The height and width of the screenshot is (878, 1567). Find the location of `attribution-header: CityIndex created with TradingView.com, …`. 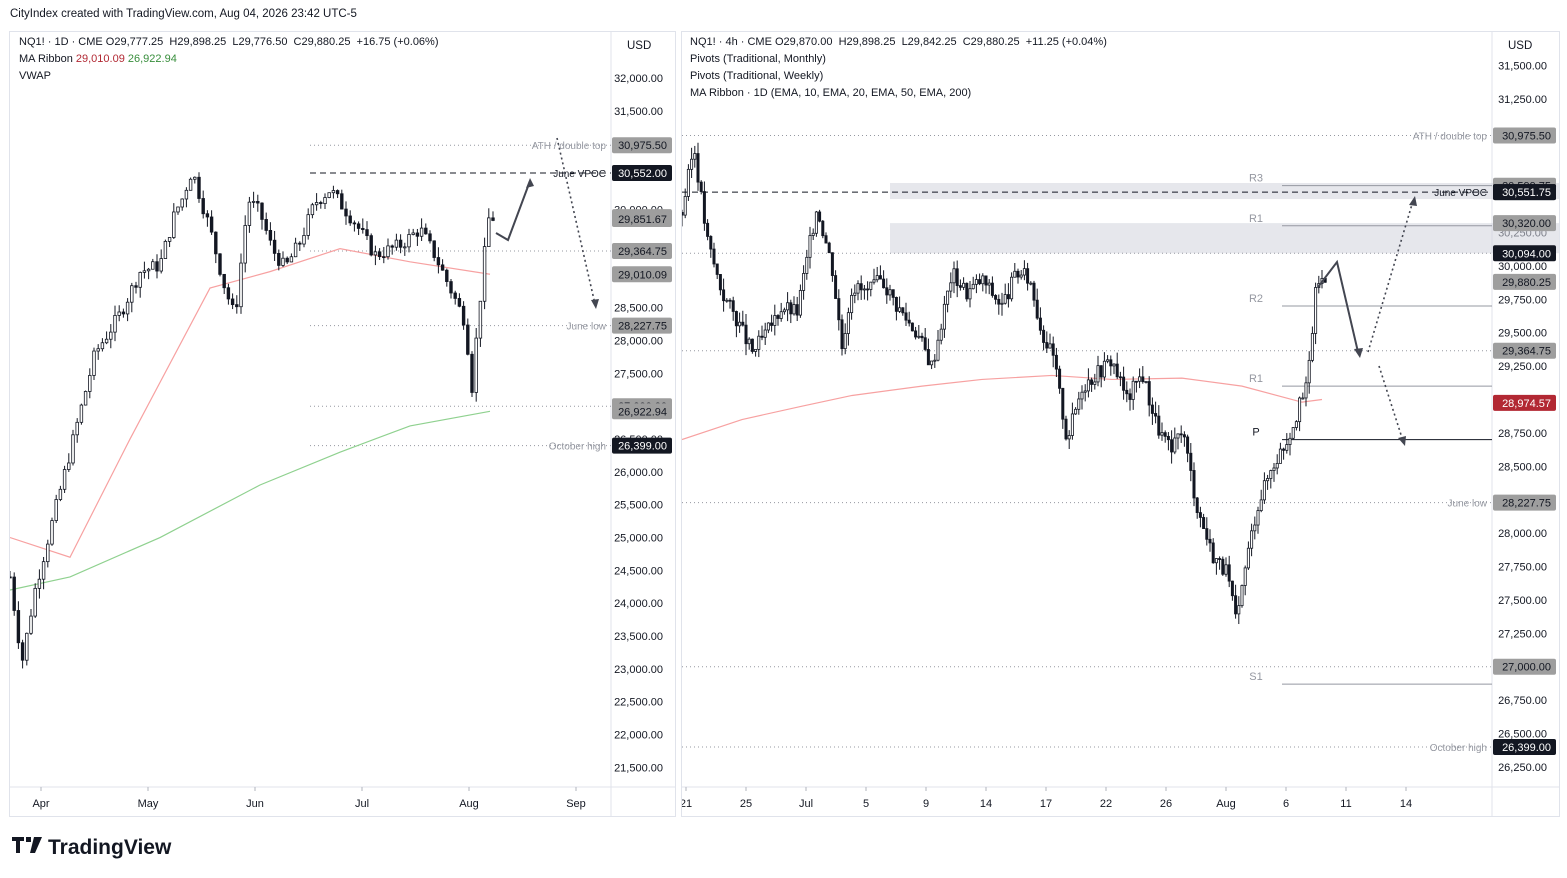

attribution-header: CityIndex created with TradingView.com, … is located at coordinates (183, 14).